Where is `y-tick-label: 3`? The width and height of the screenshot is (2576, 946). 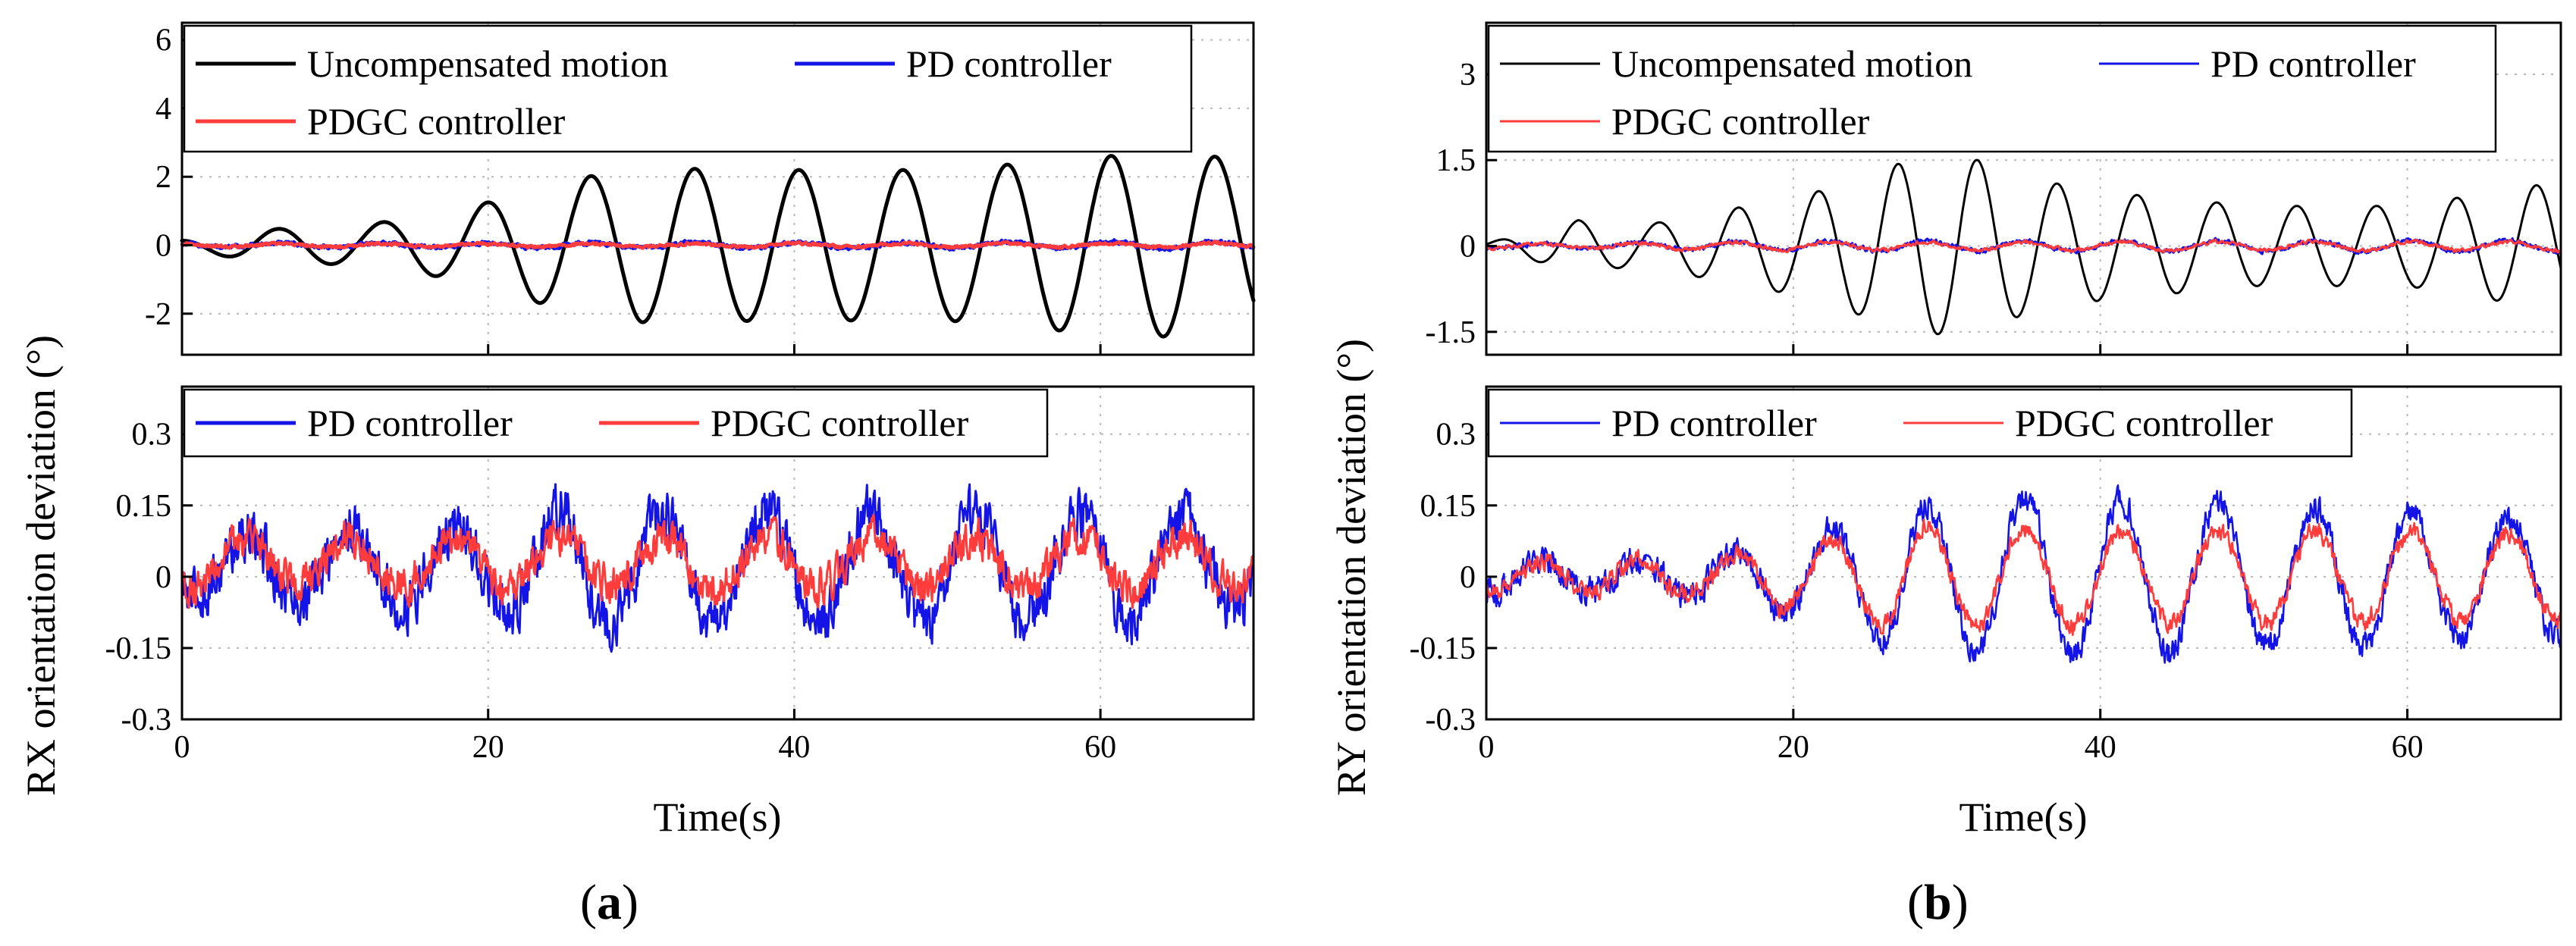 y-tick-label: 3 is located at coordinates (1468, 75).